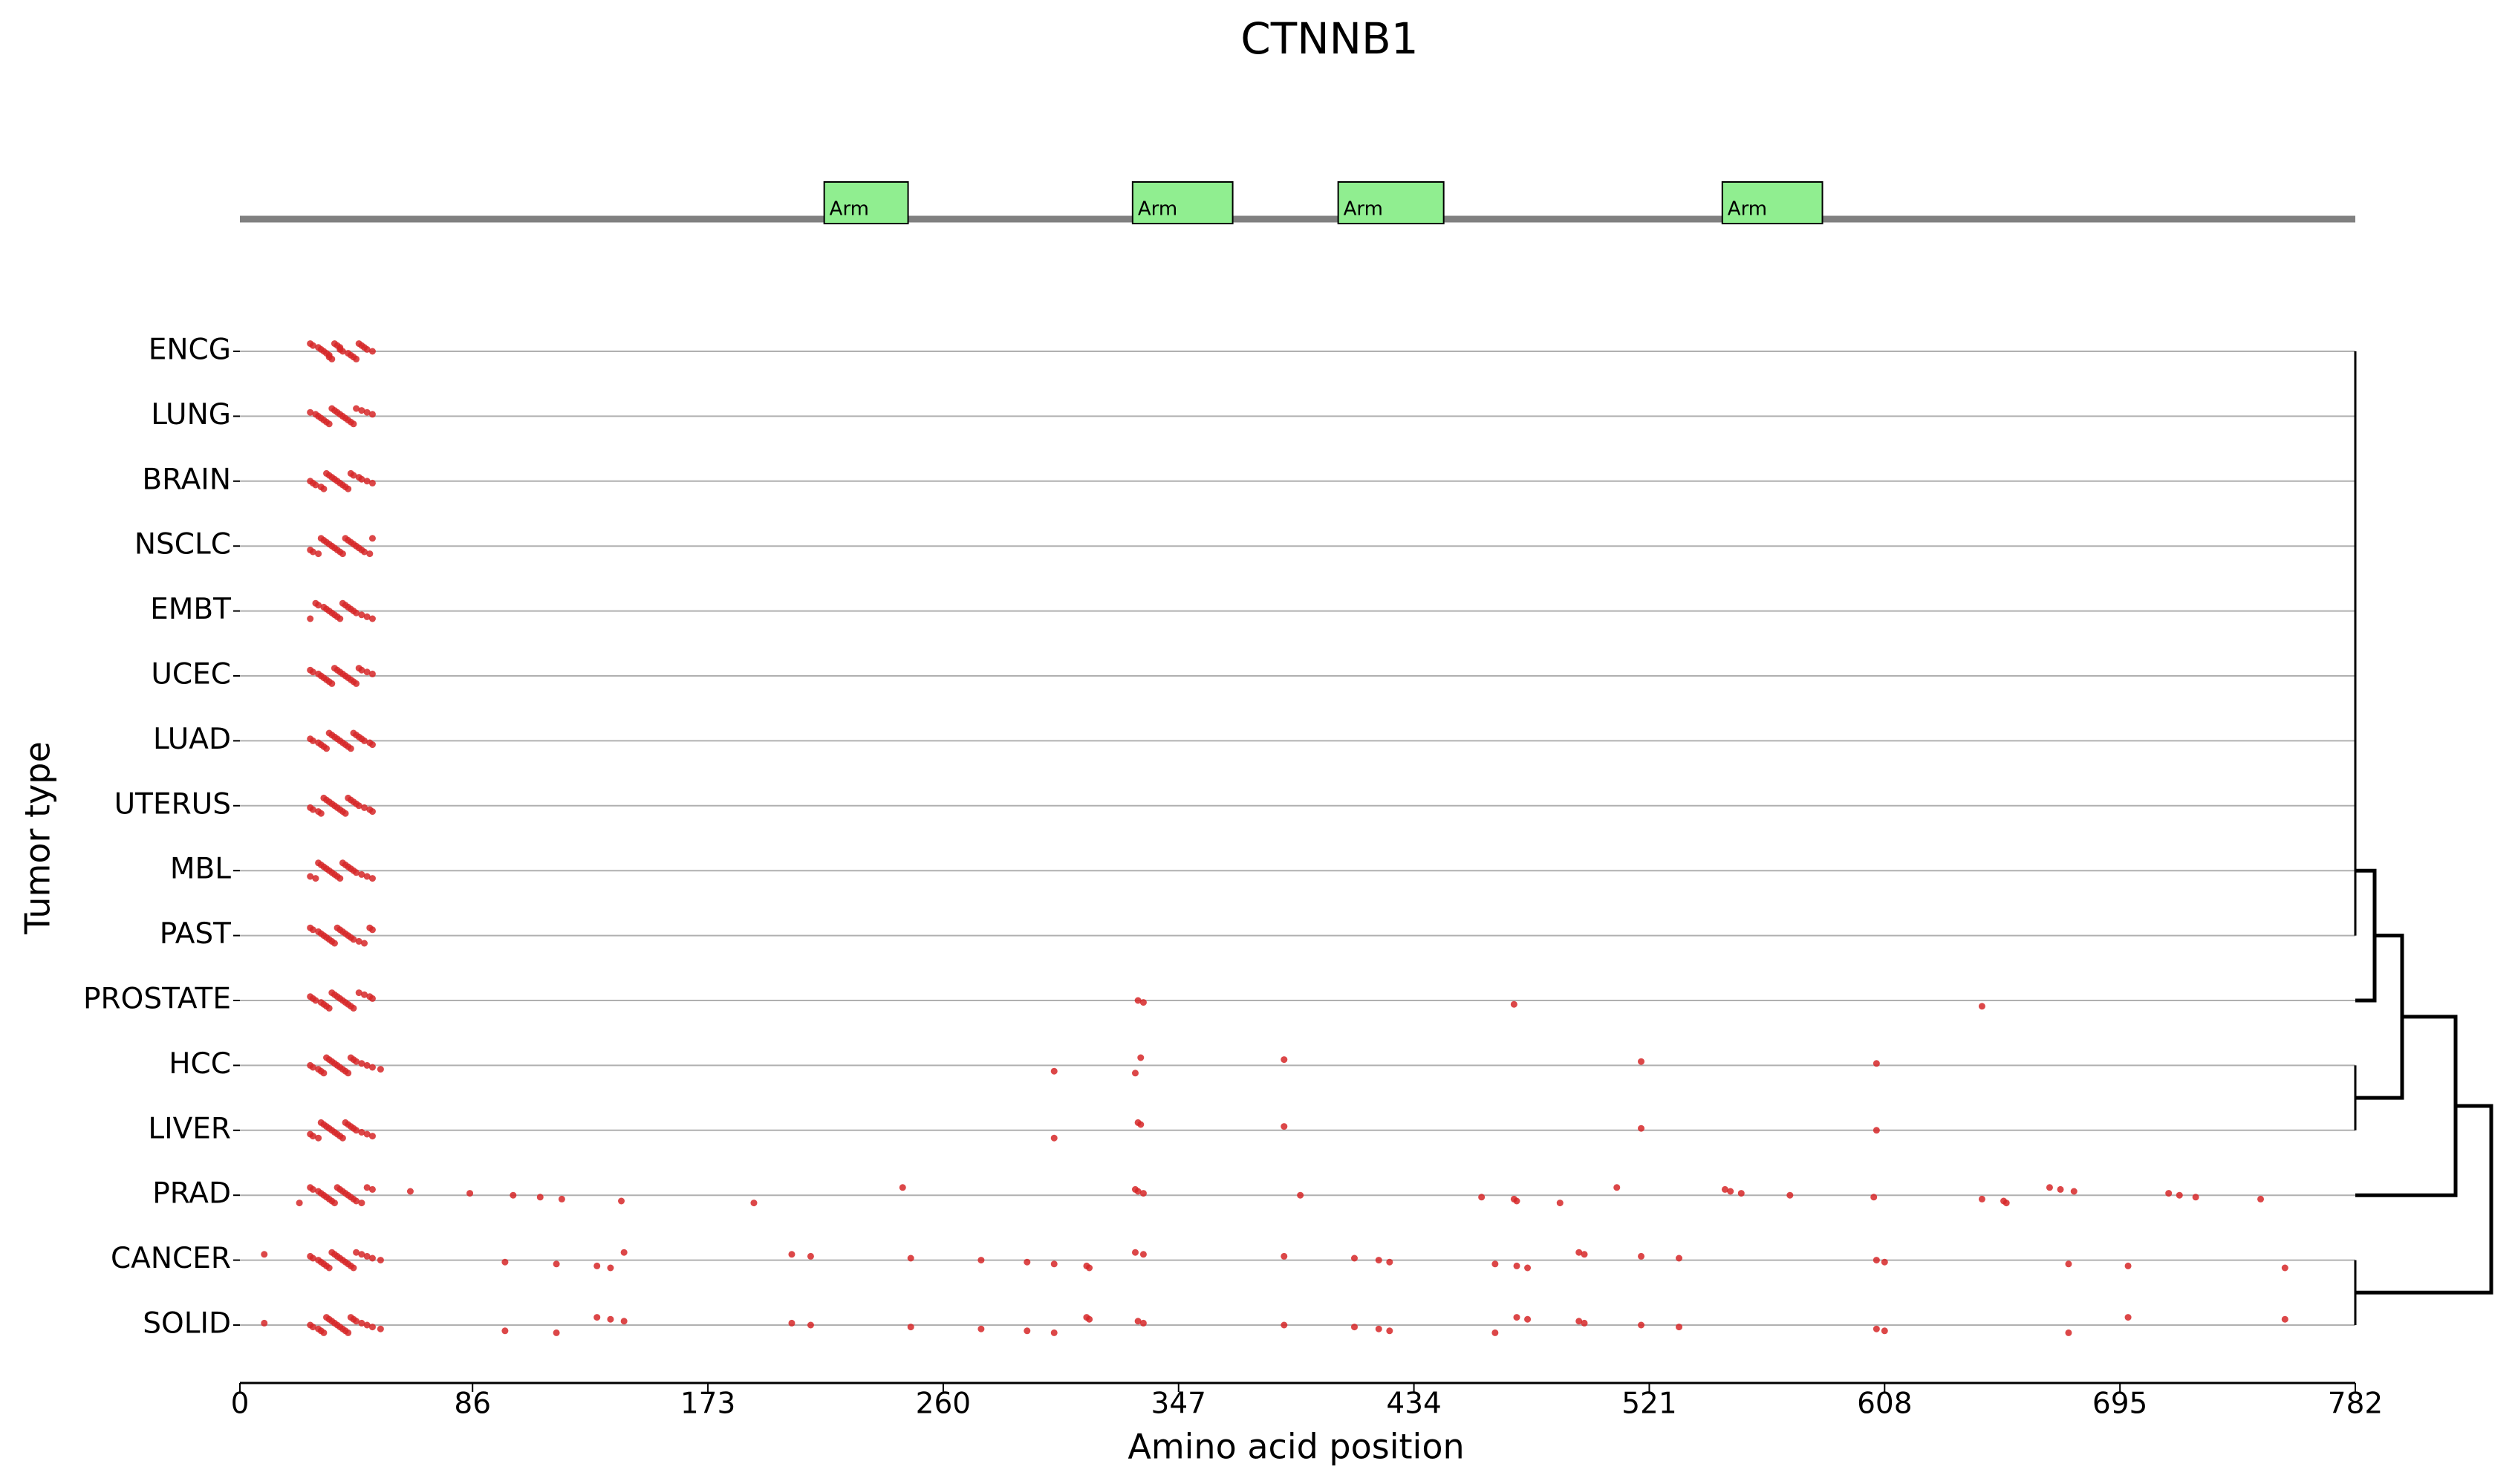 This screenshot has height=1484, width=2515. I want to click on y-tick-label: UTERUS, so click(173, 804).